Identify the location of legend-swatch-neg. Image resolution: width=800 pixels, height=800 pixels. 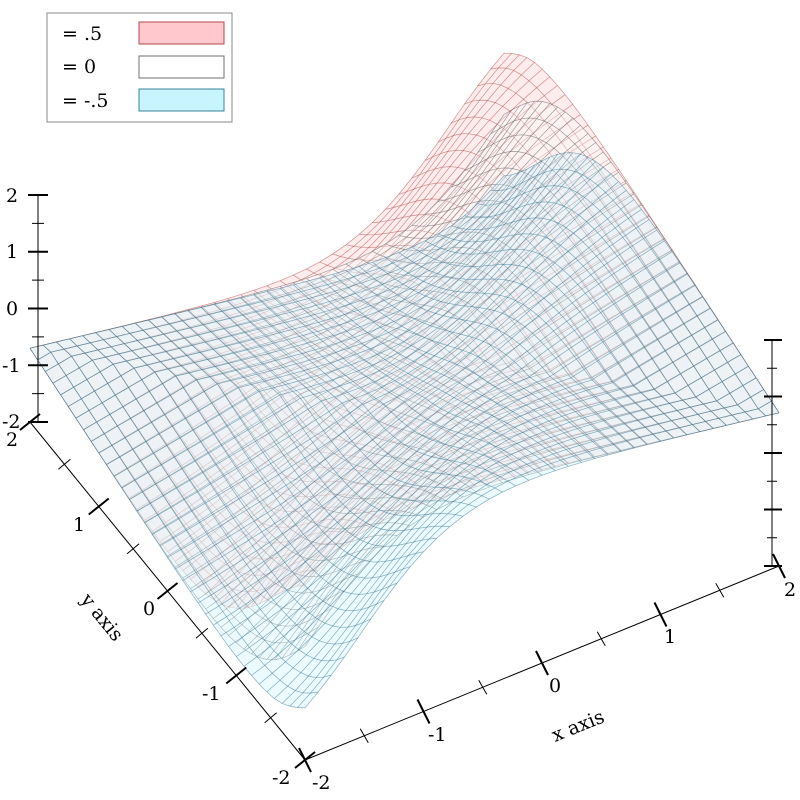
(181, 100).